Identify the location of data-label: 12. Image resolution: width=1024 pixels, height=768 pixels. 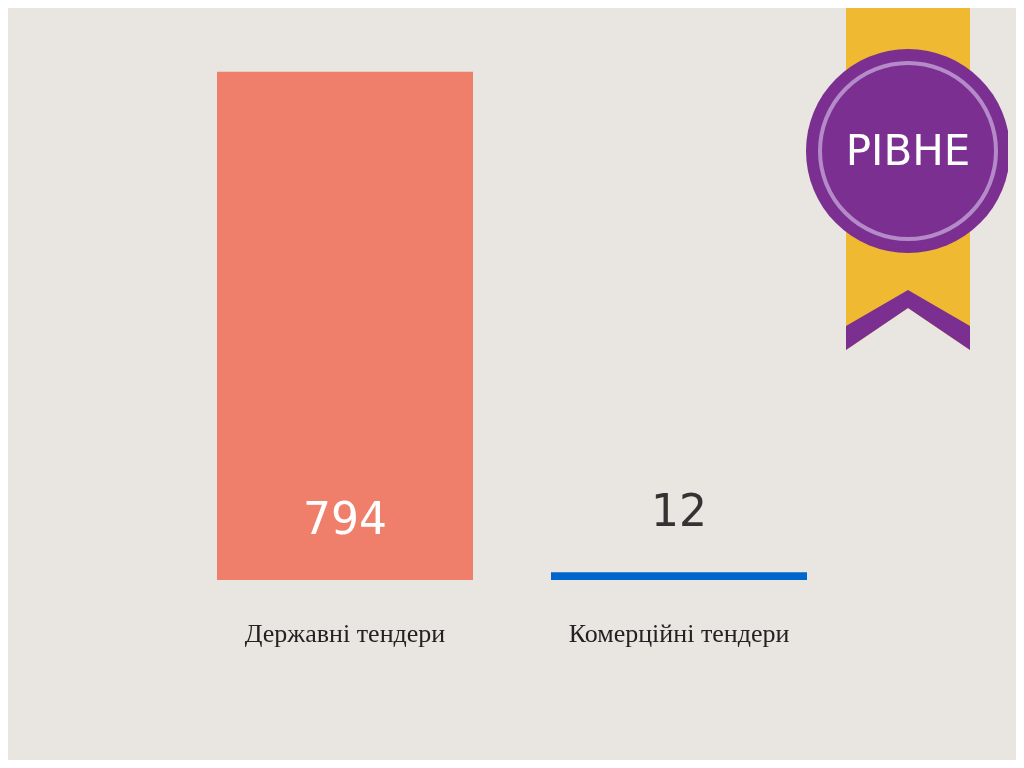
(679, 510).